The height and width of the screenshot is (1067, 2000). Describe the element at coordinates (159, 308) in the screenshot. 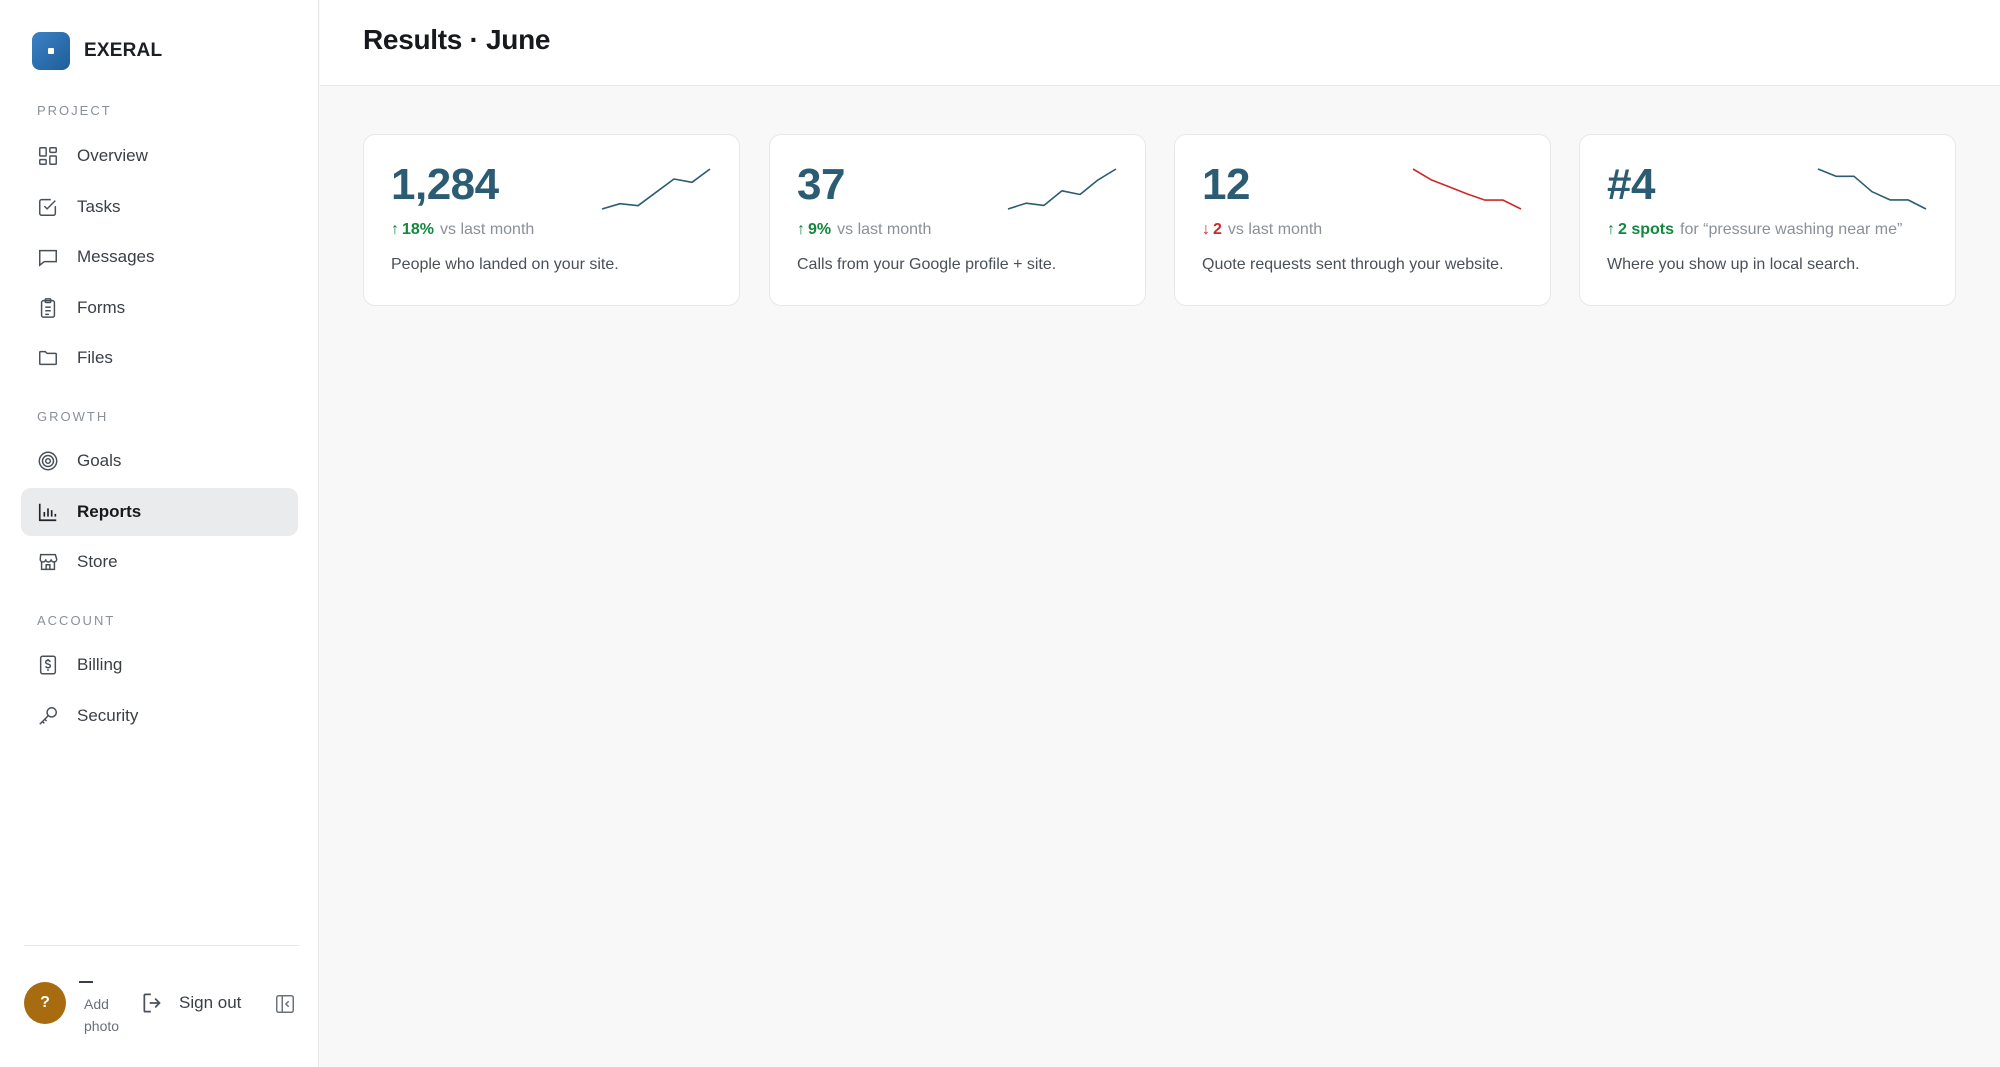

I see `sidebar-item-forms: Forms` at that location.